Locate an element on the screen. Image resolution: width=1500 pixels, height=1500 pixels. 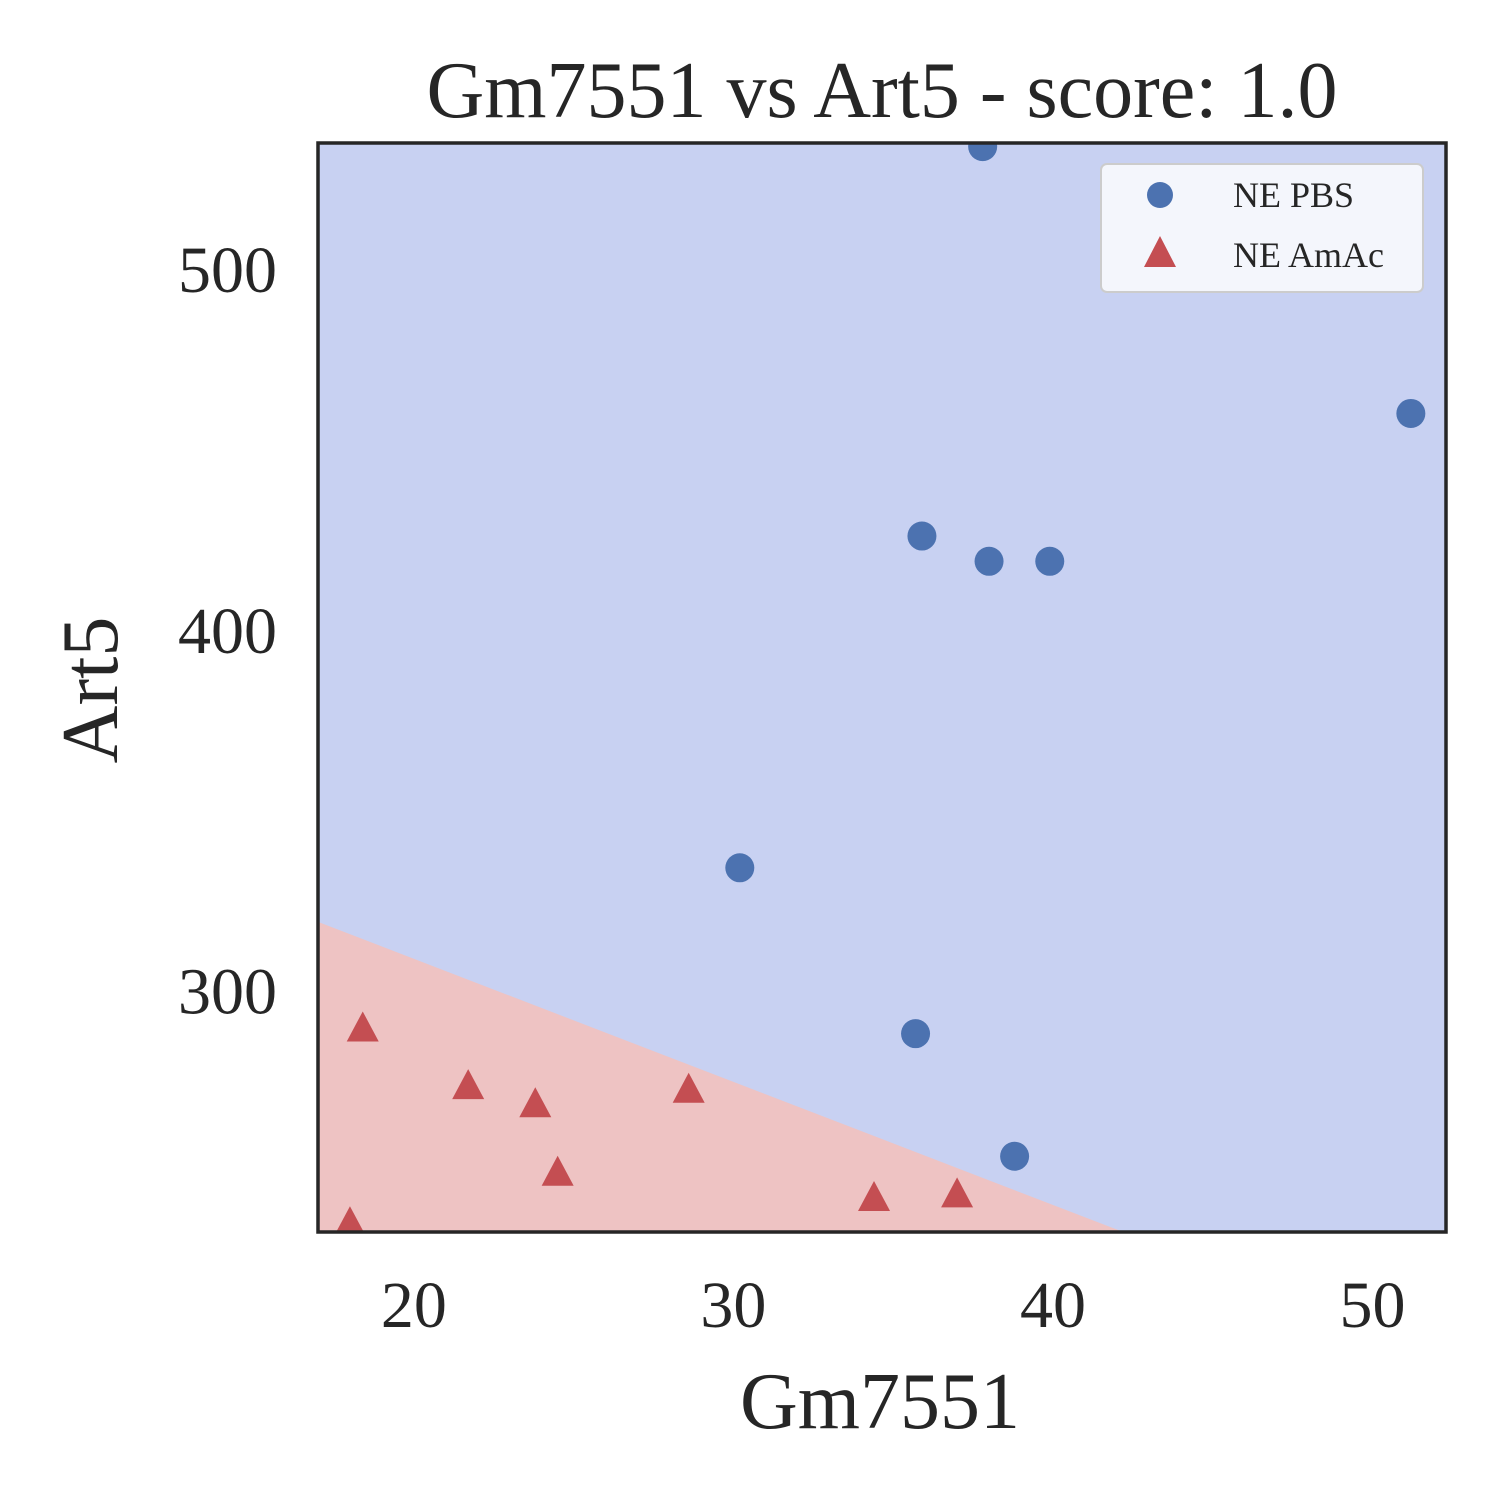
y-tick-label: 400 is located at coordinates (227, 631).